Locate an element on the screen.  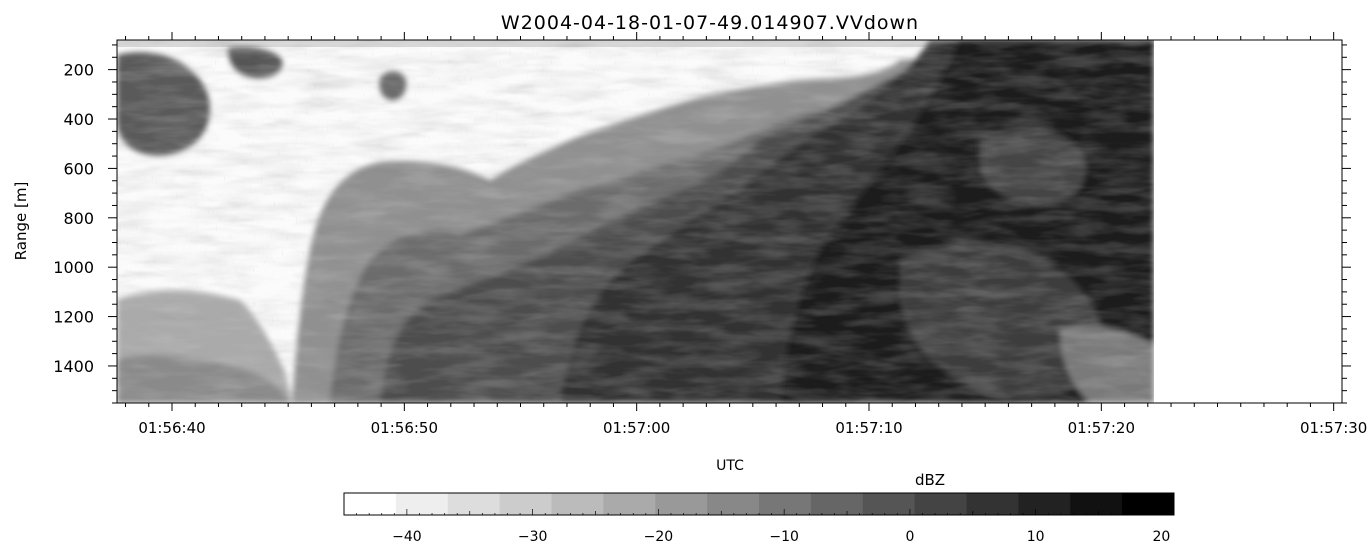
x-axis-label: UTC is located at coordinates (730, 466).